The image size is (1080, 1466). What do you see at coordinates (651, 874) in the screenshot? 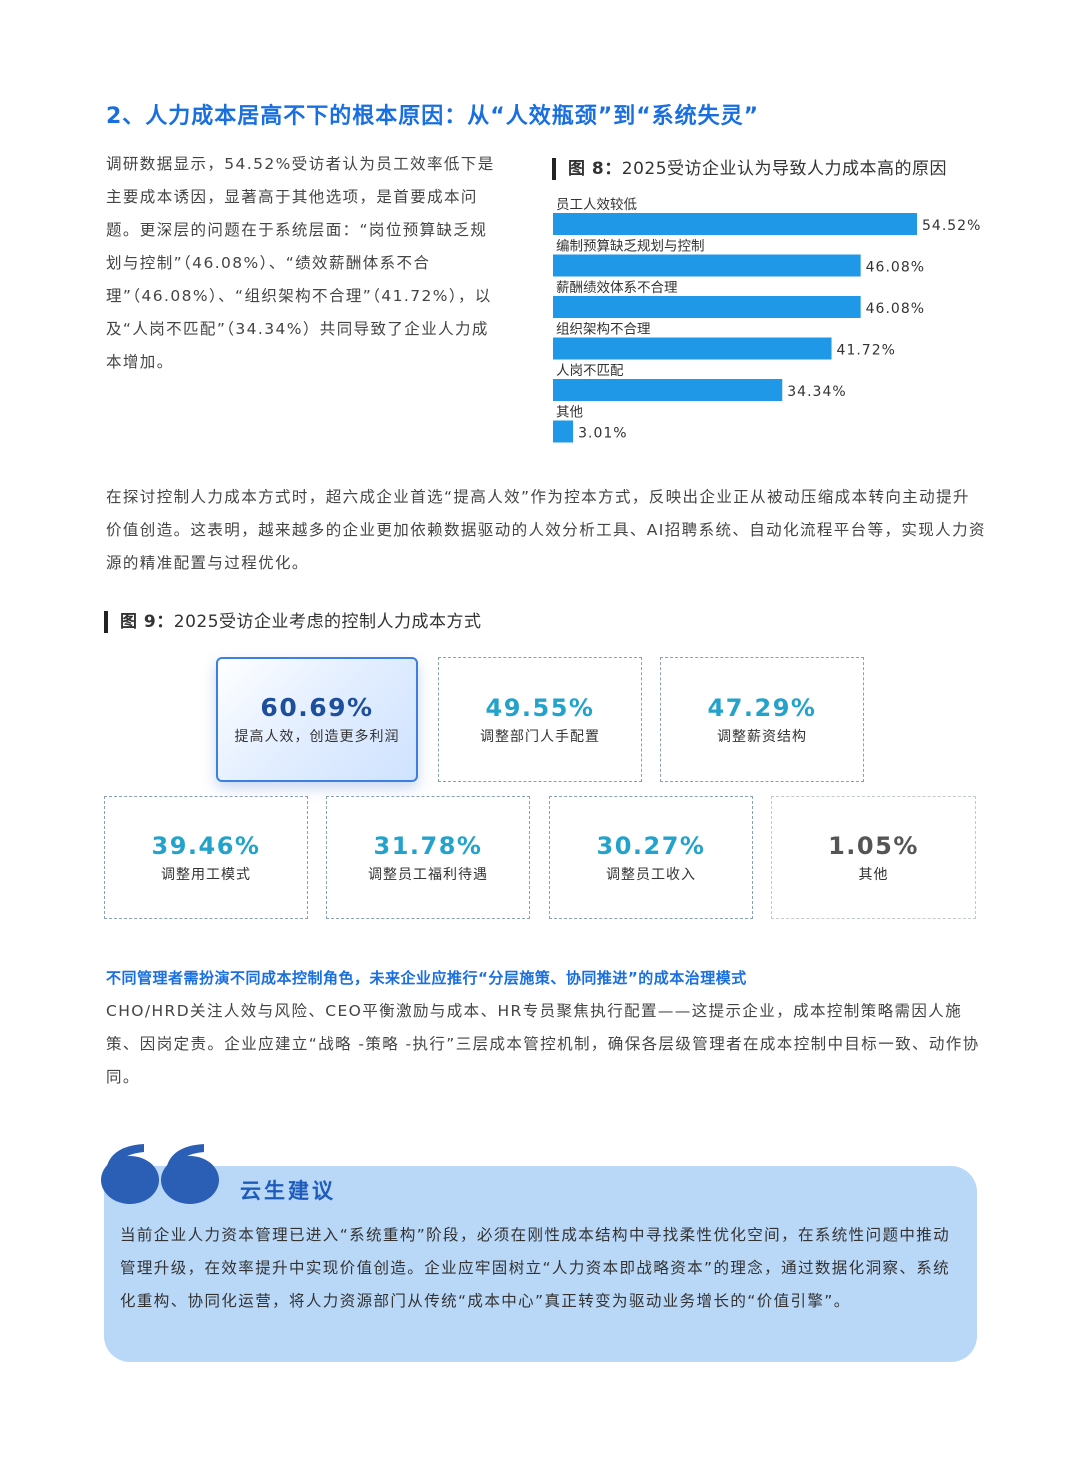
I see `card-label: 调整员工收入` at bounding box center [651, 874].